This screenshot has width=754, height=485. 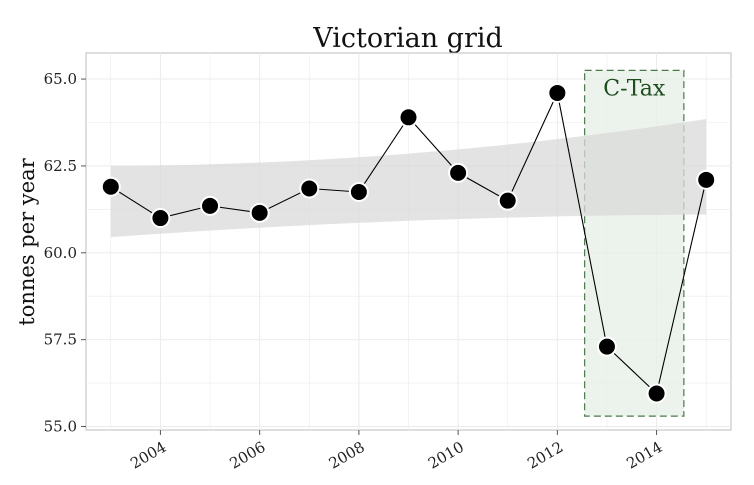 I want to click on y-tick-label: 62.5, so click(x=60, y=166).